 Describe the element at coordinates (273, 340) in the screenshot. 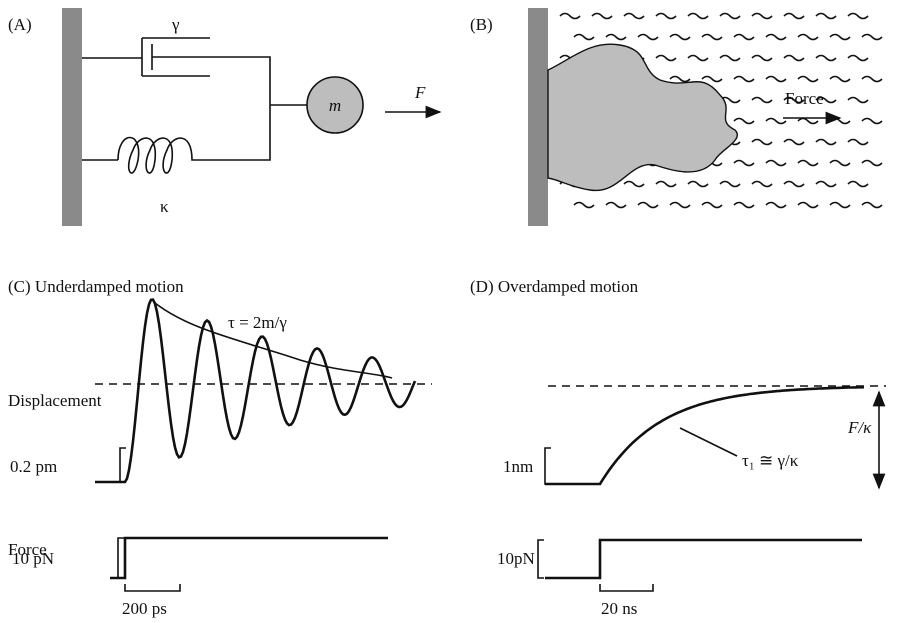

I see `envelope` at that location.